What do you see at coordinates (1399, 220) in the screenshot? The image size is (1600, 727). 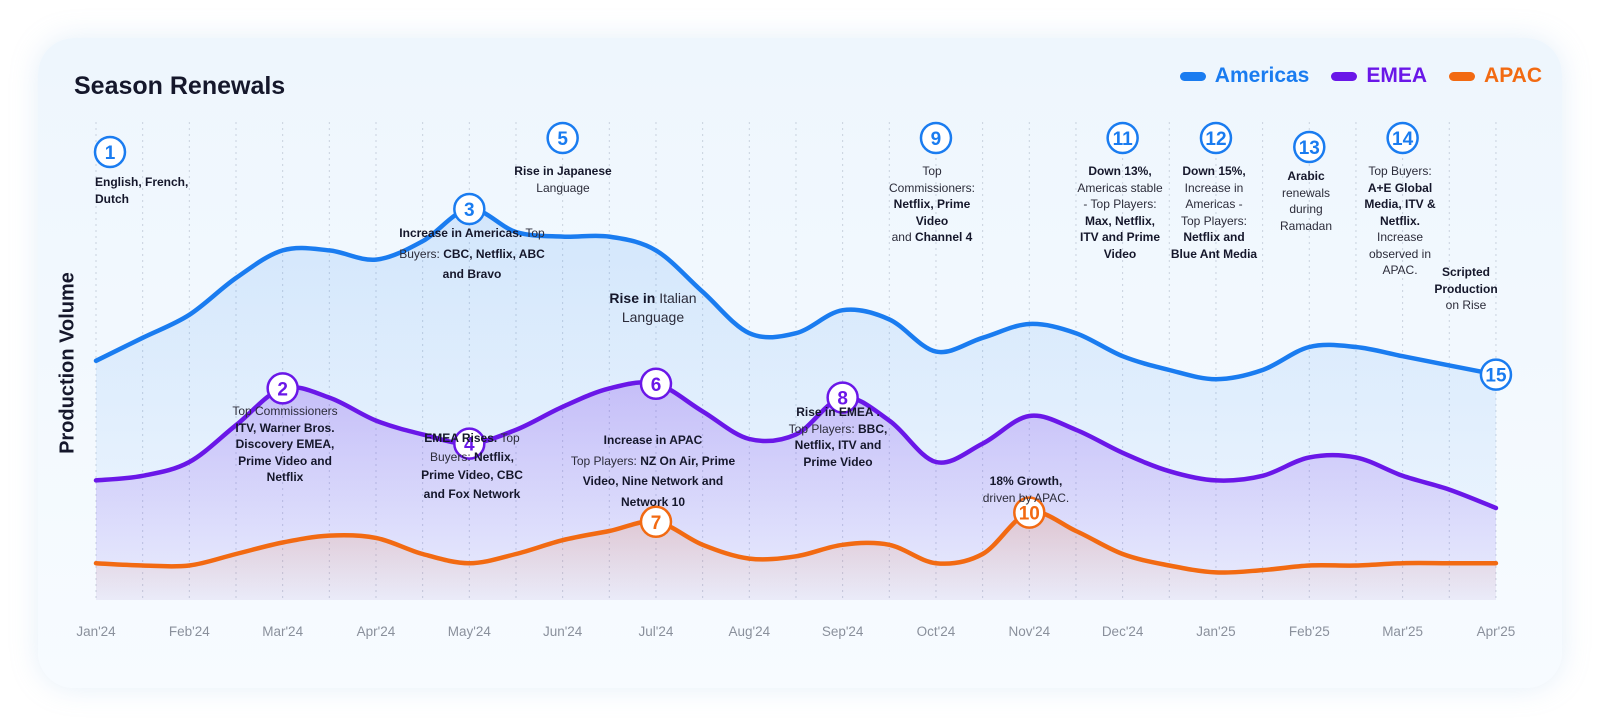 I see `annotation-14-line4: Netflix.` at bounding box center [1399, 220].